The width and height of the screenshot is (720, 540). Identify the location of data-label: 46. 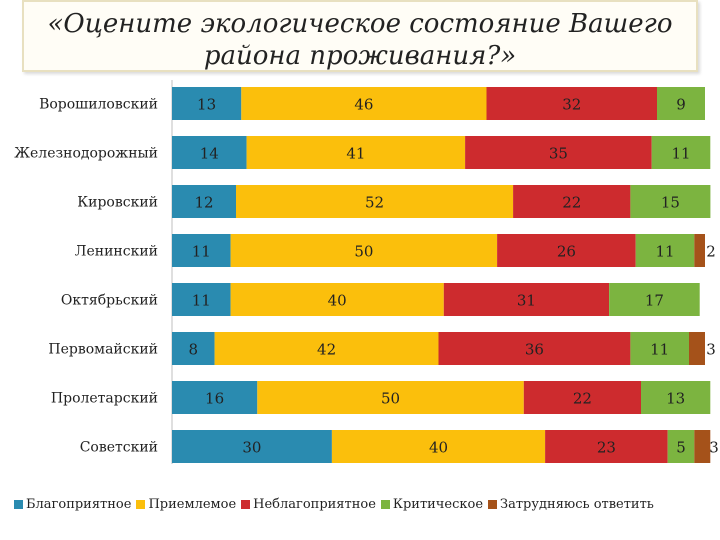
(363, 105).